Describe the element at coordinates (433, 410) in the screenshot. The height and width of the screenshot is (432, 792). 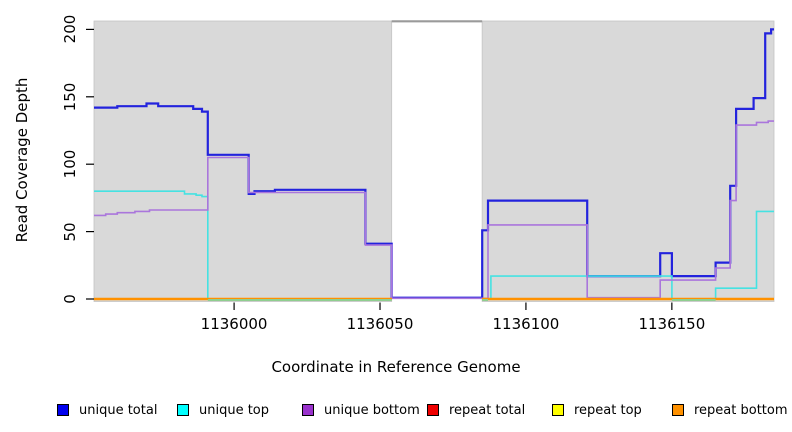
I see `legend-swatch-repeat-total` at that location.